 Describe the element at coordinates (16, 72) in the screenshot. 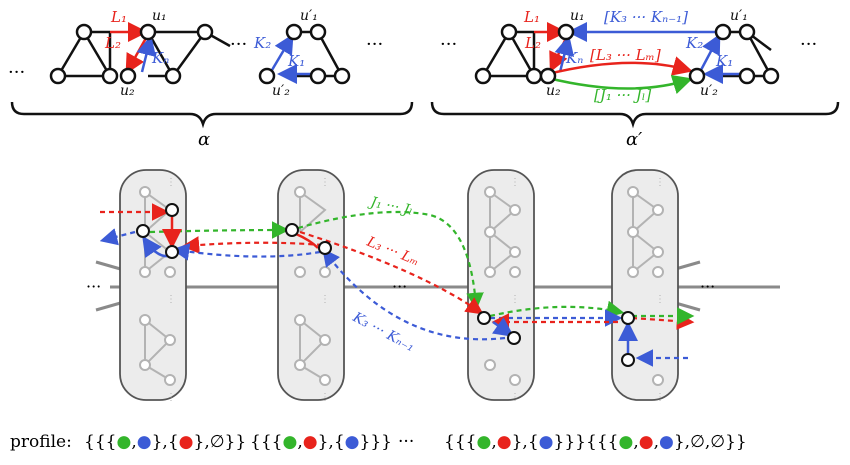

I see `dots-left: ···` at that location.